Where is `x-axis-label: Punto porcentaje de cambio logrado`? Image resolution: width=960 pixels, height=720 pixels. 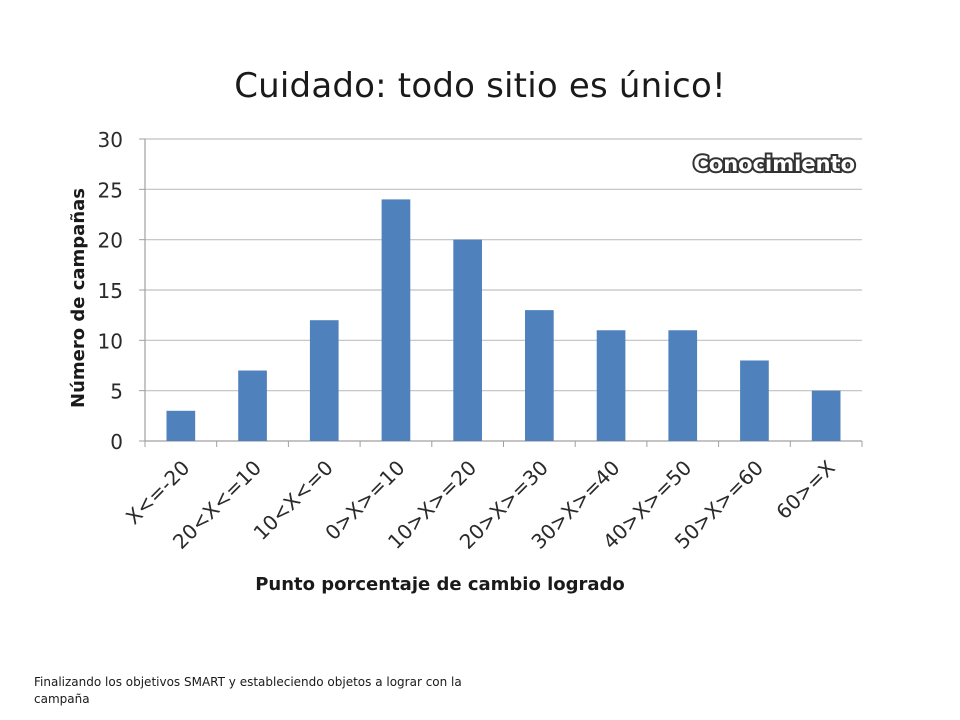
x-axis-label: Punto porcentaje de cambio logrado is located at coordinates (440, 584).